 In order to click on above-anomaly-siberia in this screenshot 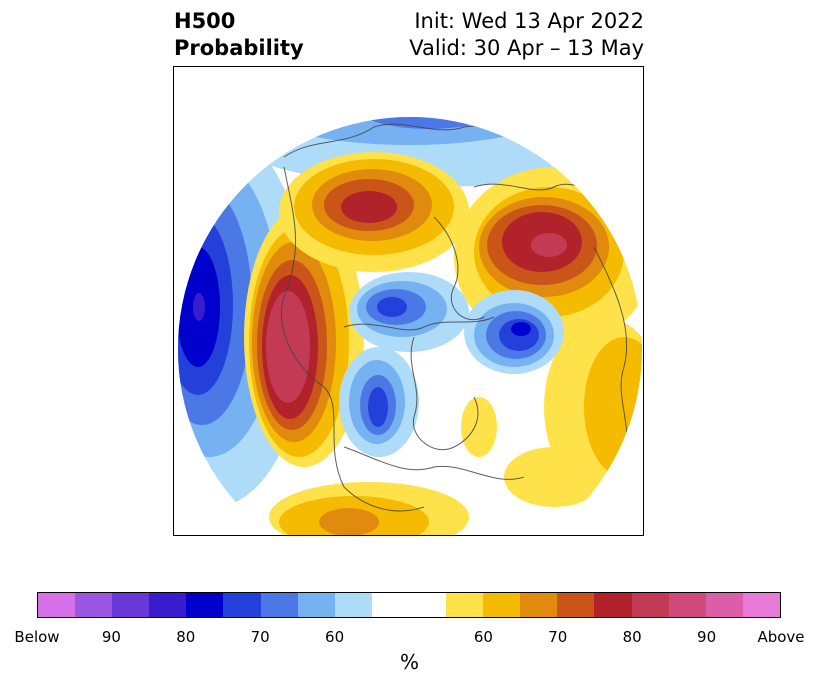, I will do `click(374, 212)`.